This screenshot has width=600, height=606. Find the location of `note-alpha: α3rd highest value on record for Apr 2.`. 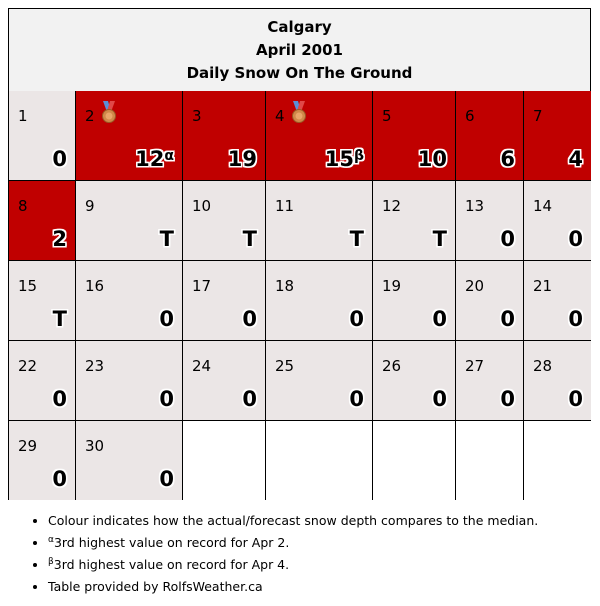

note-alpha: α3rd highest value on record for Apr 2. is located at coordinates (293, 543).